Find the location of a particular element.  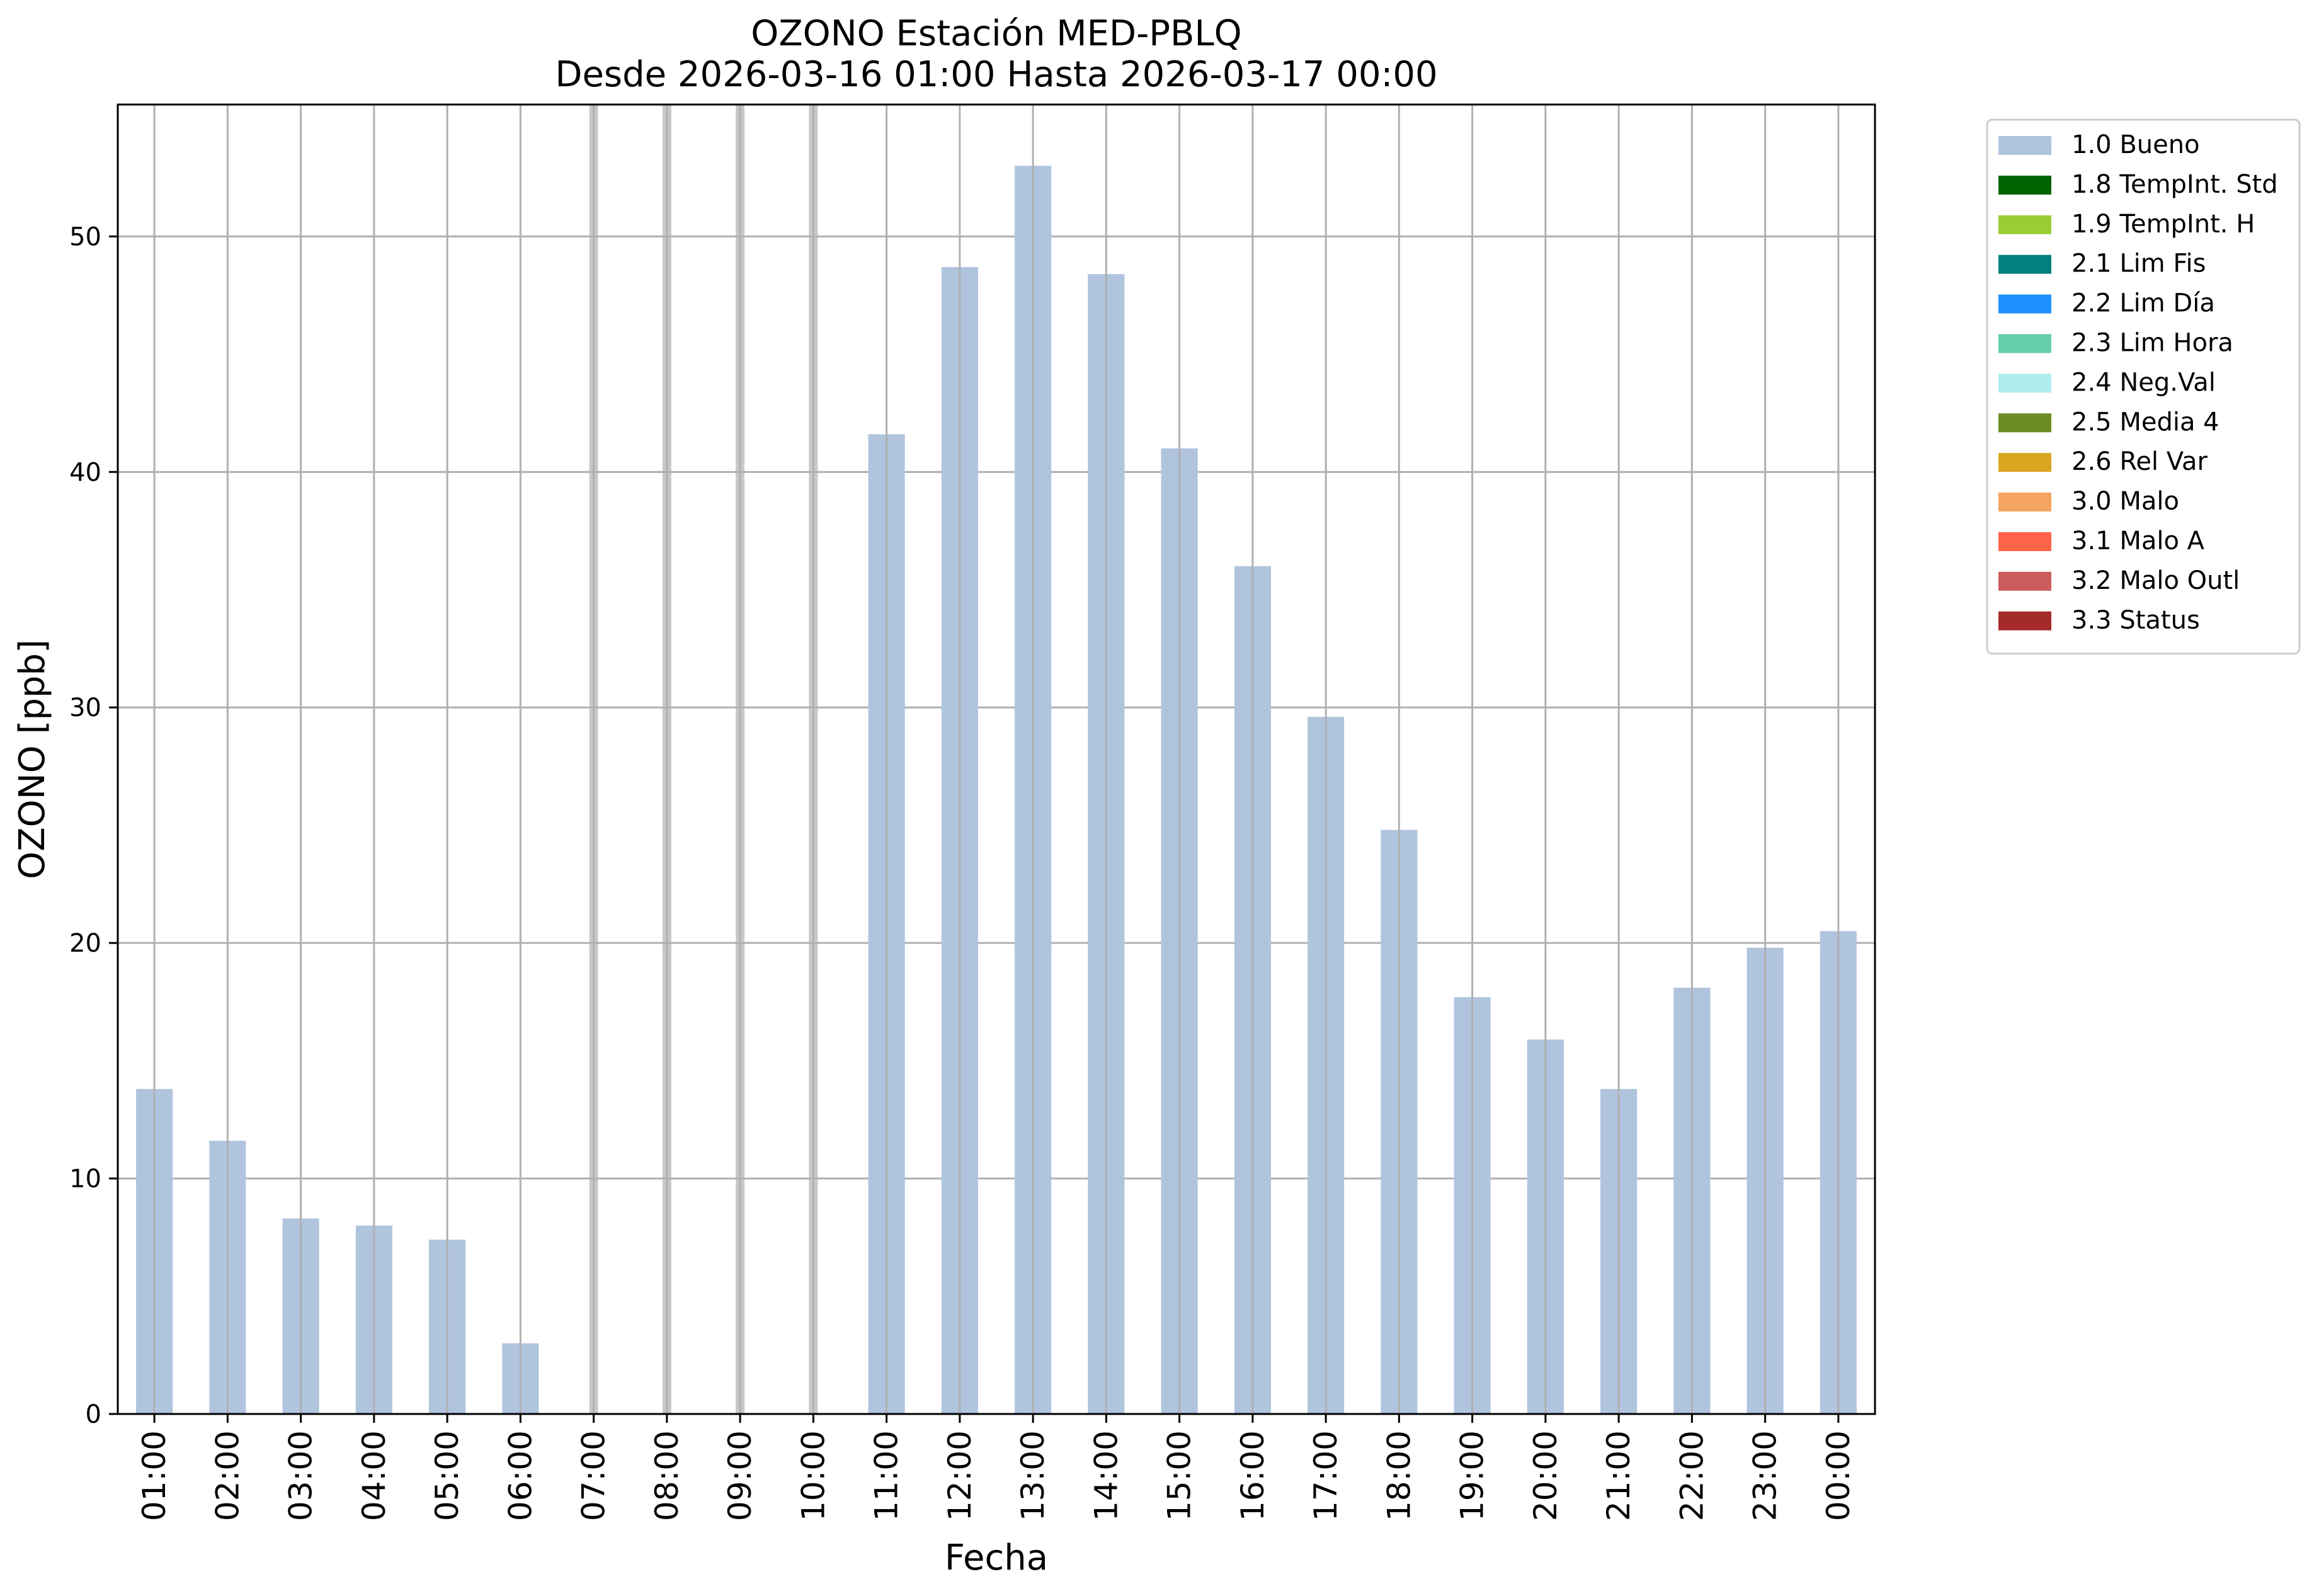

x-tick-label: 17:00 is located at coordinates (1326, 1475).